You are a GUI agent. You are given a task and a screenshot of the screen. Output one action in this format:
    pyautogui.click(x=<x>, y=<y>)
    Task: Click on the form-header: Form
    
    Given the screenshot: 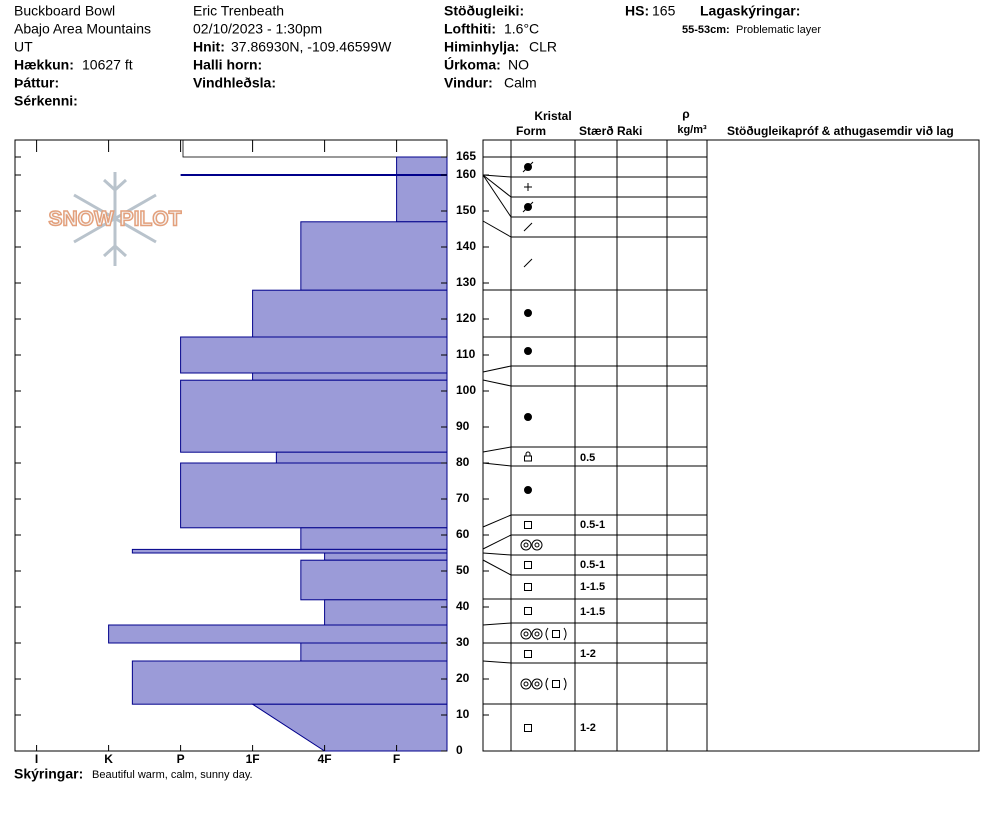 What is the action you would take?
    pyautogui.click(x=531, y=131)
    